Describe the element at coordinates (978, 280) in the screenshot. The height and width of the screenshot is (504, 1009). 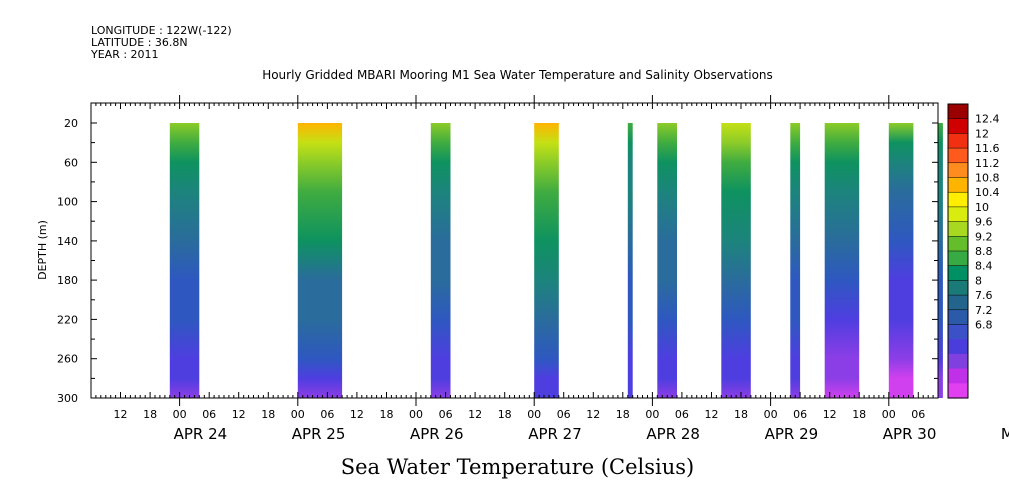
I see `colorbar-label: 8` at that location.